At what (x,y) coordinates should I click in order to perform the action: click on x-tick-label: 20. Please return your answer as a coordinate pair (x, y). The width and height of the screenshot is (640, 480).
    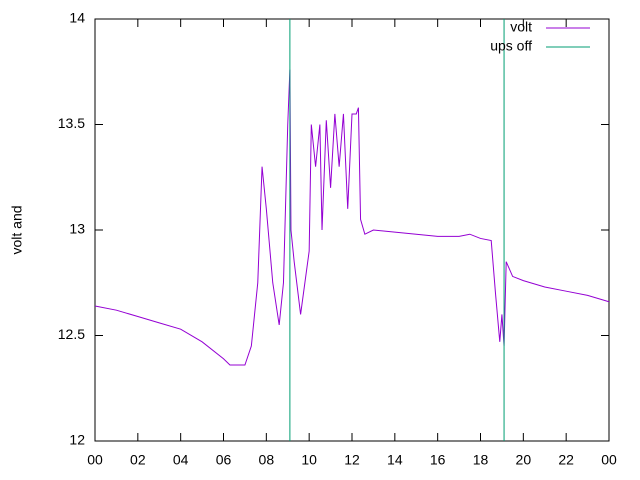
    Looking at the image, I should click on (524, 460).